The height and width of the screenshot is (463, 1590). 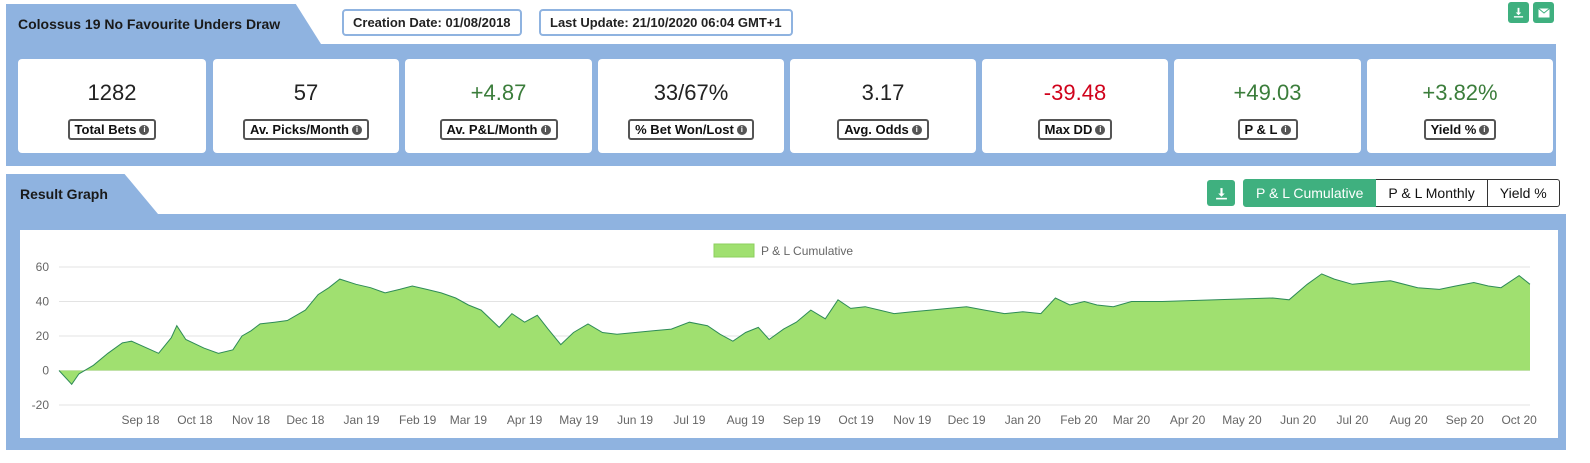 I want to click on tab-yield: Yield %, so click(x=1523, y=193).